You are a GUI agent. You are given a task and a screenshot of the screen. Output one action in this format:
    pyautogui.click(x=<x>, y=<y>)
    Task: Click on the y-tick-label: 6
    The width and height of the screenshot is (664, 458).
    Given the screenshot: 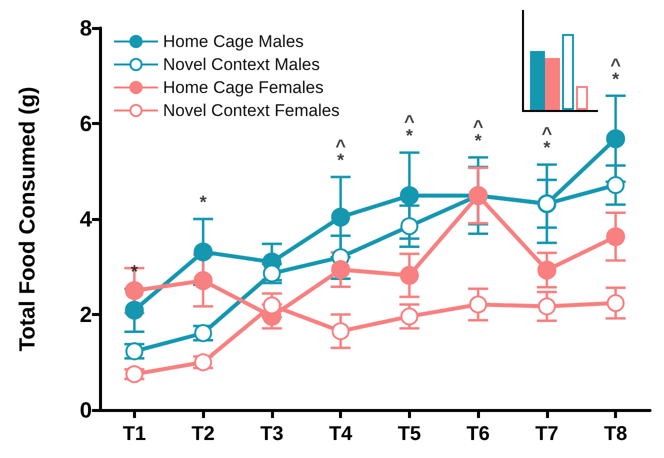 What is the action you would take?
    pyautogui.click(x=86, y=123)
    